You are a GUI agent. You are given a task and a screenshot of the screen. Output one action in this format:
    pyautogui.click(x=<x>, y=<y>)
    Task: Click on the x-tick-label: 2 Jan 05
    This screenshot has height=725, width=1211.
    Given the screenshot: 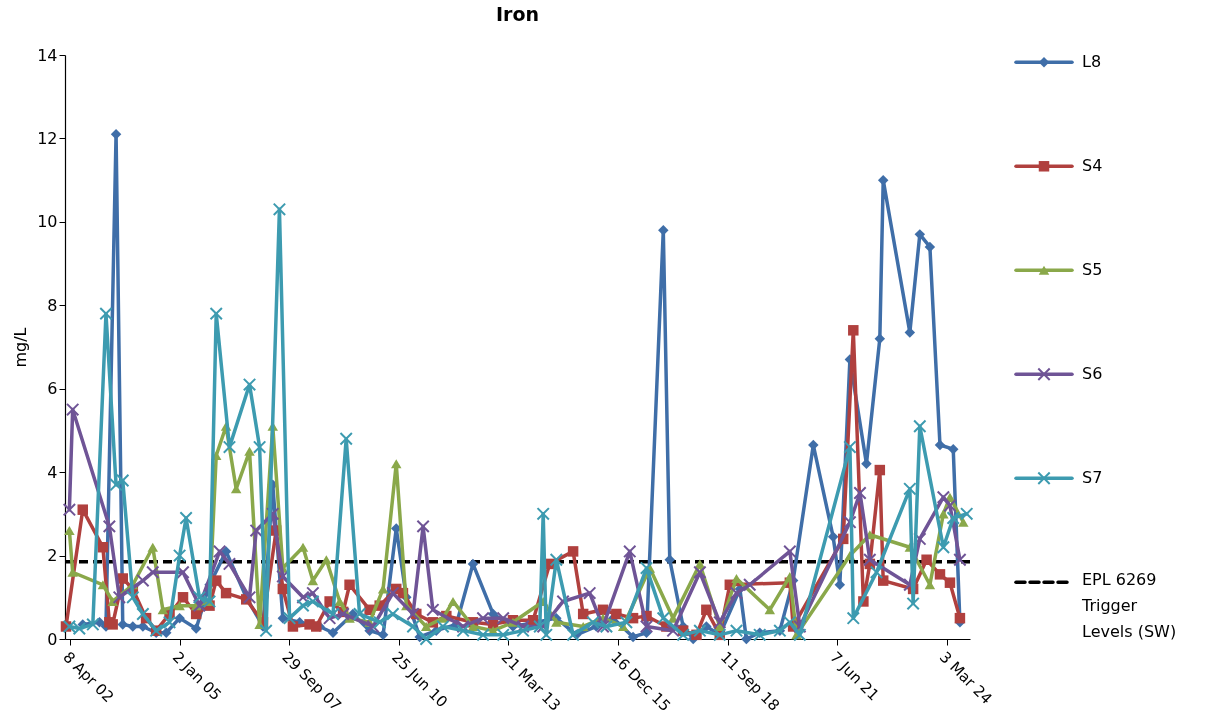 What is the action you would take?
    pyautogui.click(x=196, y=676)
    